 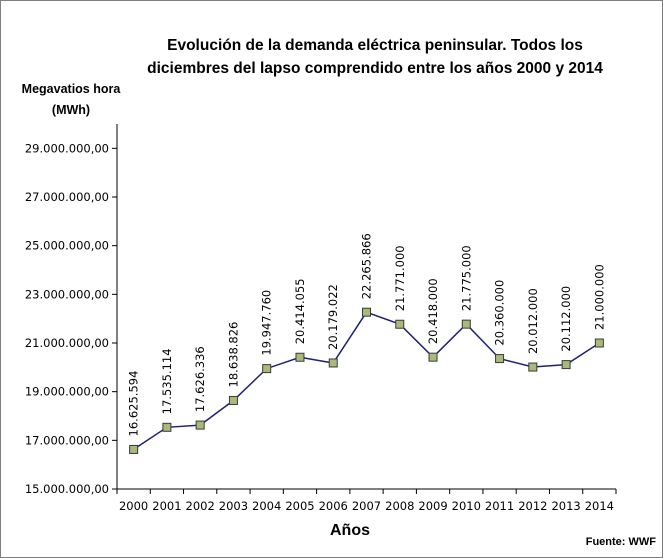 What do you see at coordinates (71, 110) in the screenshot?
I see `y-axis-label-line-2: (MWh)` at bounding box center [71, 110].